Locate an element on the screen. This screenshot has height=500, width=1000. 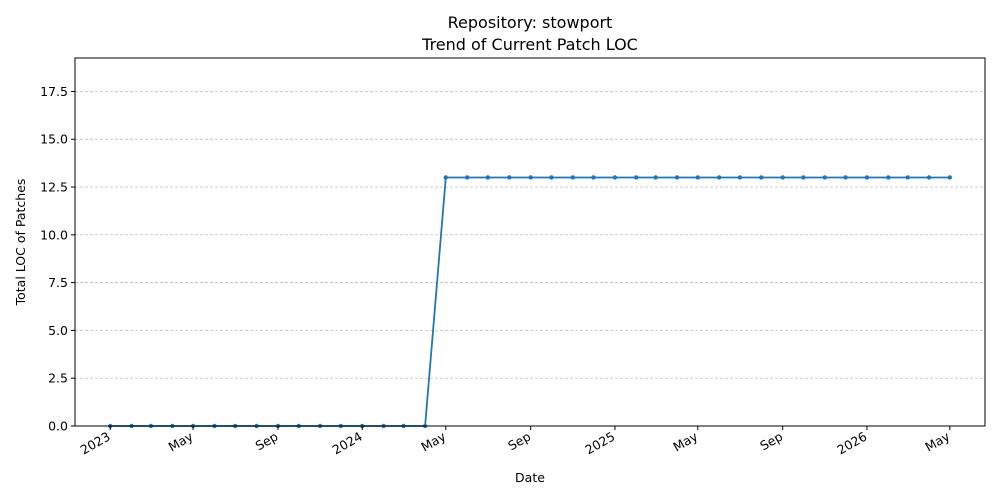
y-tick-label: 0.0 is located at coordinates (58, 426).